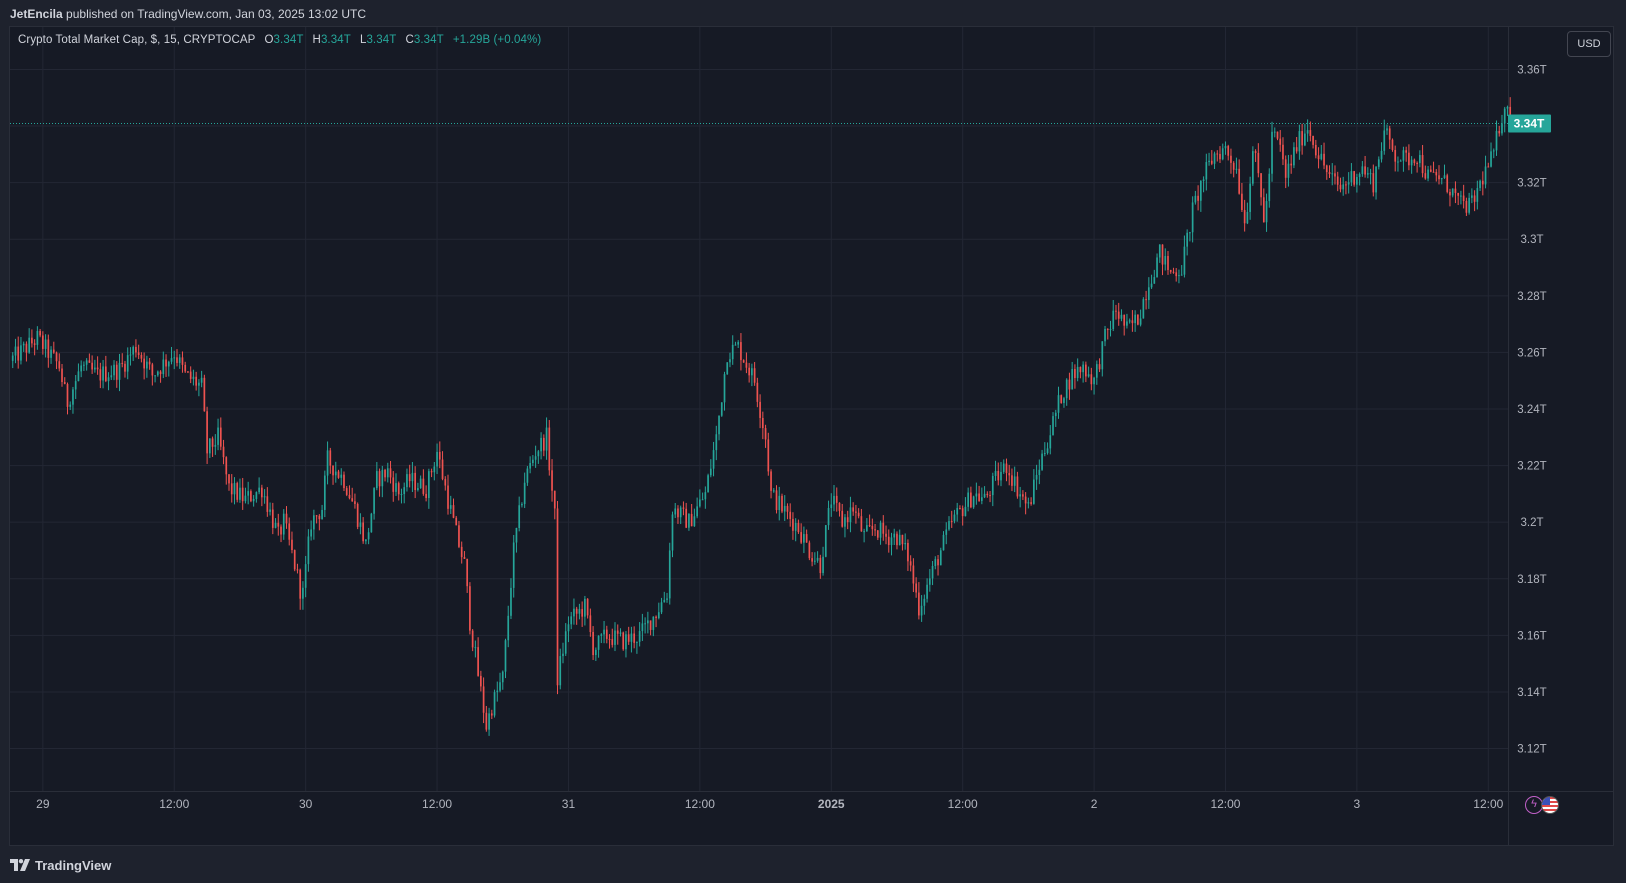 Image resolution: width=1626 pixels, height=883 pixels. I want to click on tradingview-brand: TradingView, so click(73, 865).